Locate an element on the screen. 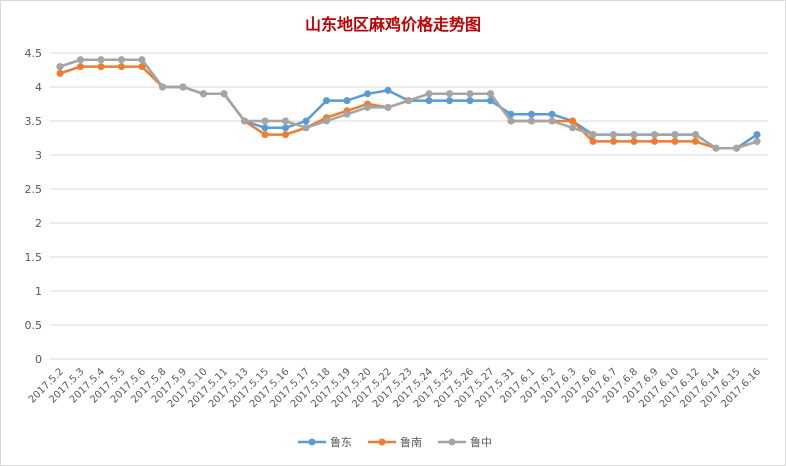 This screenshot has height=466, width=786. y-axis-ticks: 0 0.5 1 1.5 2 2.5 3 3.5 4 4.5 is located at coordinates (34, 206).